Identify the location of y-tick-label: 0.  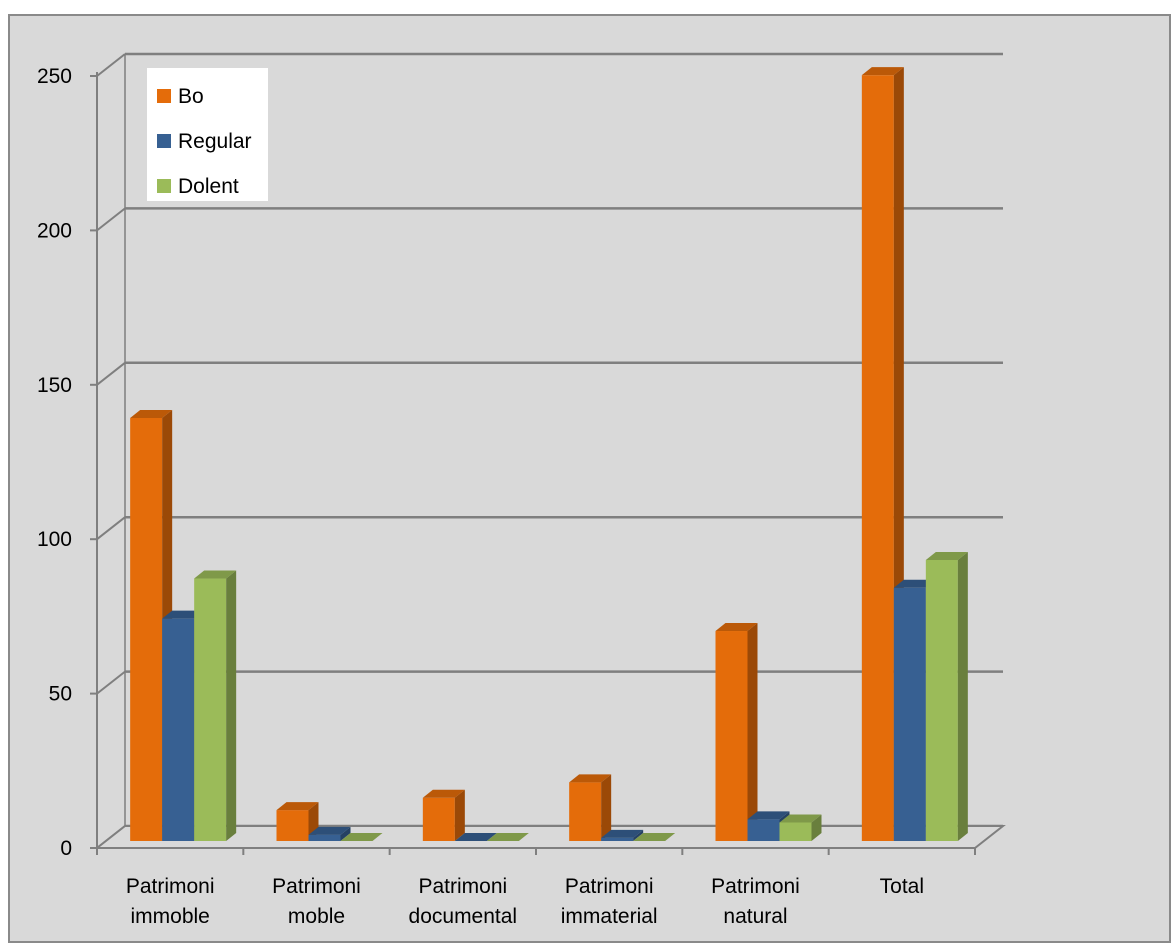
(66, 848).